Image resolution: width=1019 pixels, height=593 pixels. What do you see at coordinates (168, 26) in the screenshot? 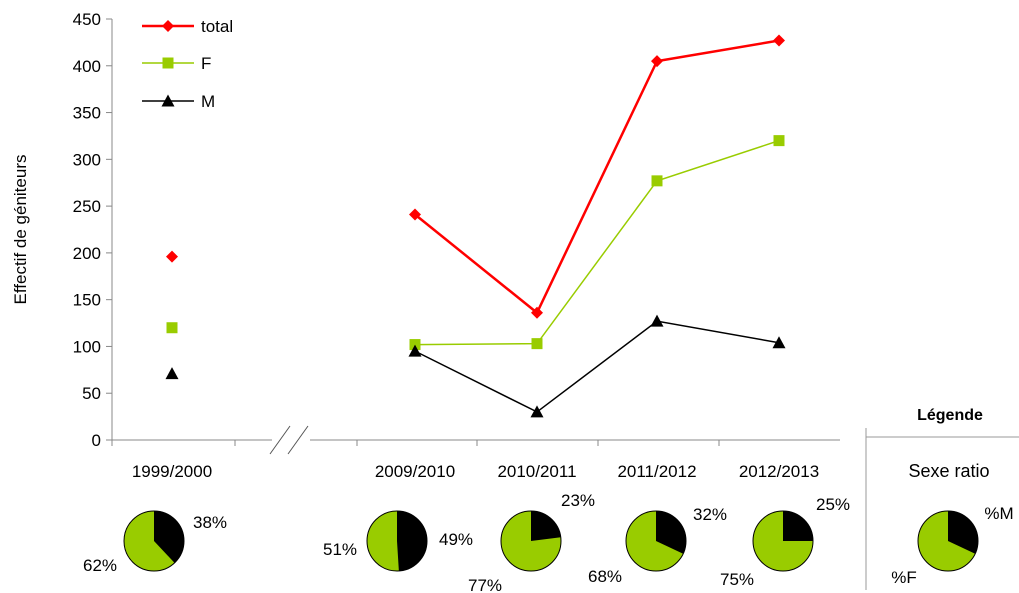
I see `legend-marker-total` at bounding box center [168, 26].